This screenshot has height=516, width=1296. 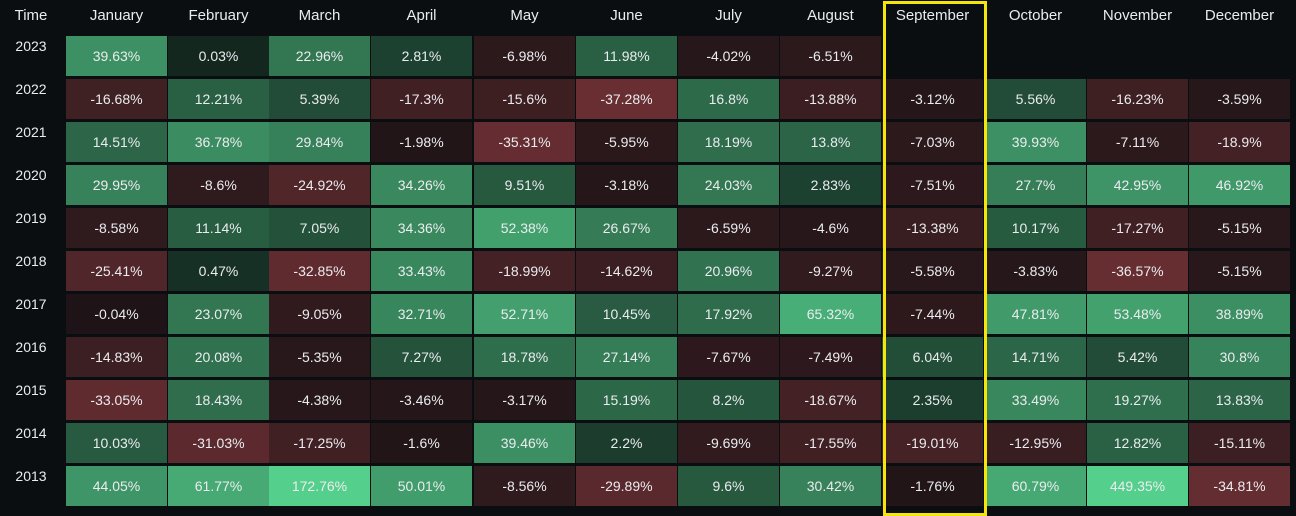 I want to click on return-cell-2022-july: 16.8%, so click(x=728, y=99).